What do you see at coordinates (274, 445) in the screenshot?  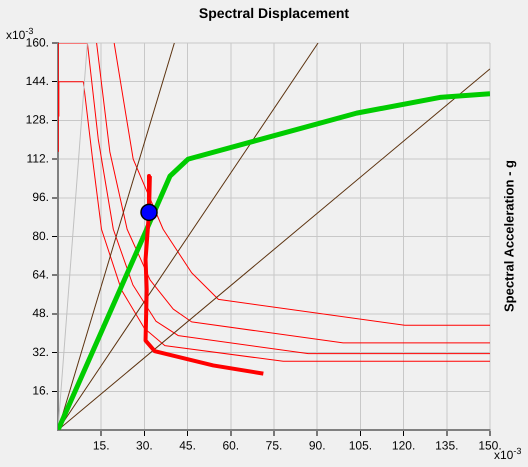 I see `x-tick-label: 75.` at bounding box center [274, 445].